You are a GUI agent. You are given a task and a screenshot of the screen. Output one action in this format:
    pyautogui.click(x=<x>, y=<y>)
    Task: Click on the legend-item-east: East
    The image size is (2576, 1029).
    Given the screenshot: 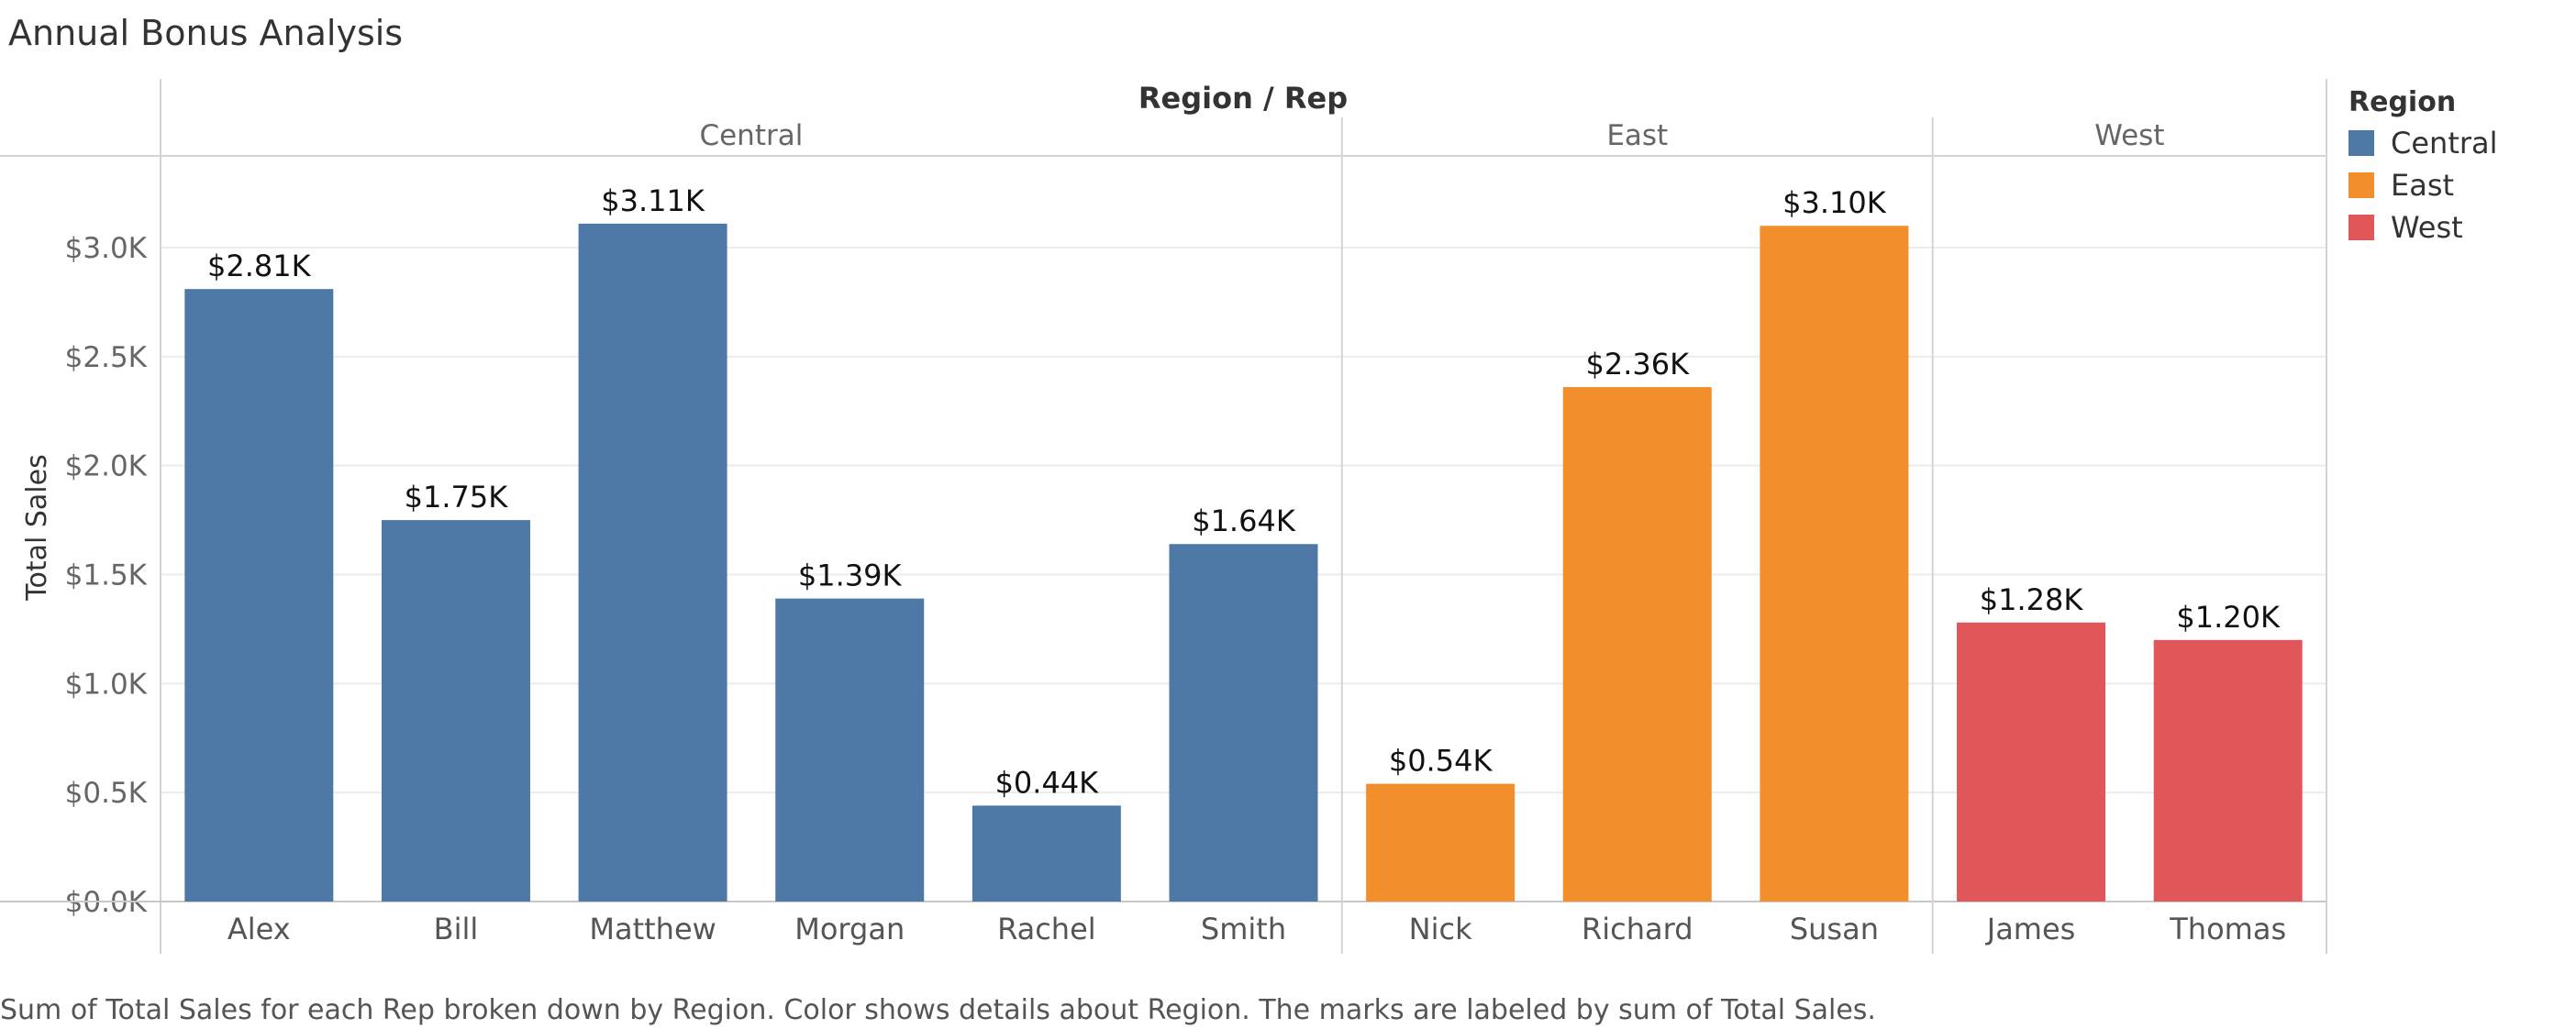 What is the action you would take?
    pyautogui.click(x=2423, y=185)
    